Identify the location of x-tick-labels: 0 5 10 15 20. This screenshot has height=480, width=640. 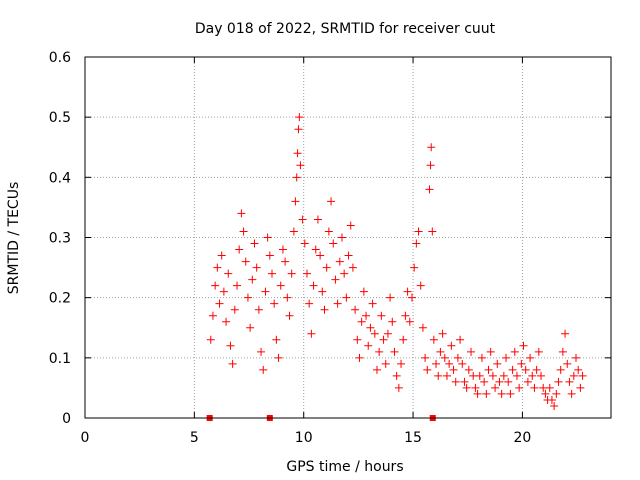
(306, 438).